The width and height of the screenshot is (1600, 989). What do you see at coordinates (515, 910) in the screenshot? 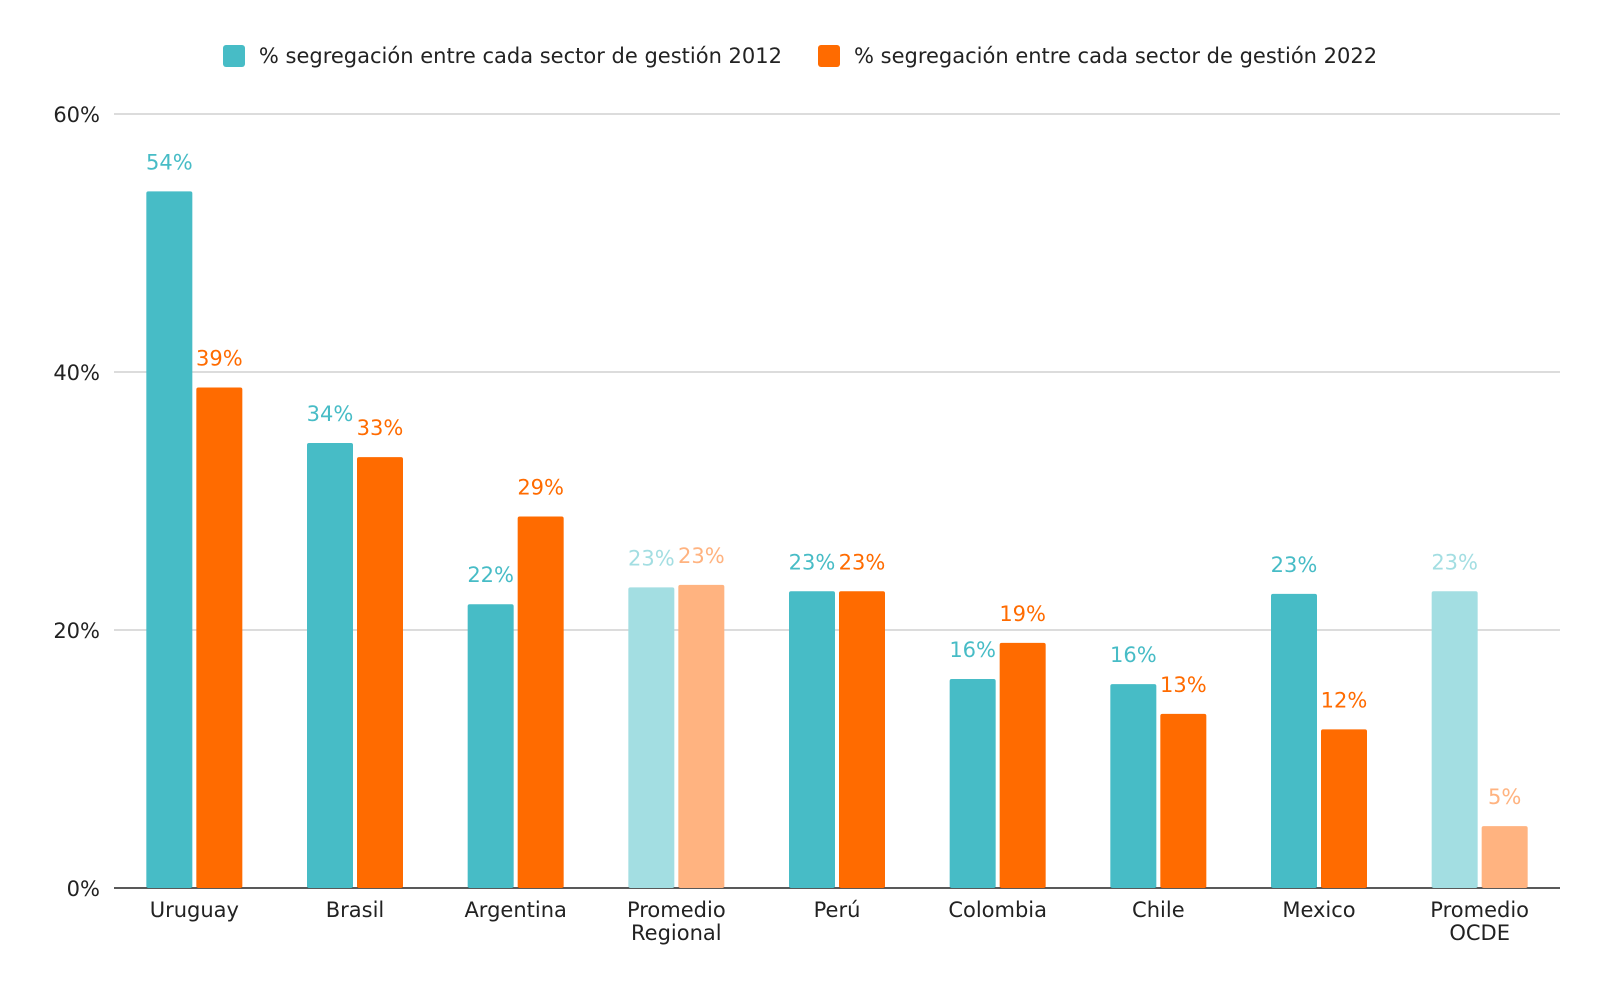
I see `x-tick-label: Argentina` at bounding box center [515, 910].